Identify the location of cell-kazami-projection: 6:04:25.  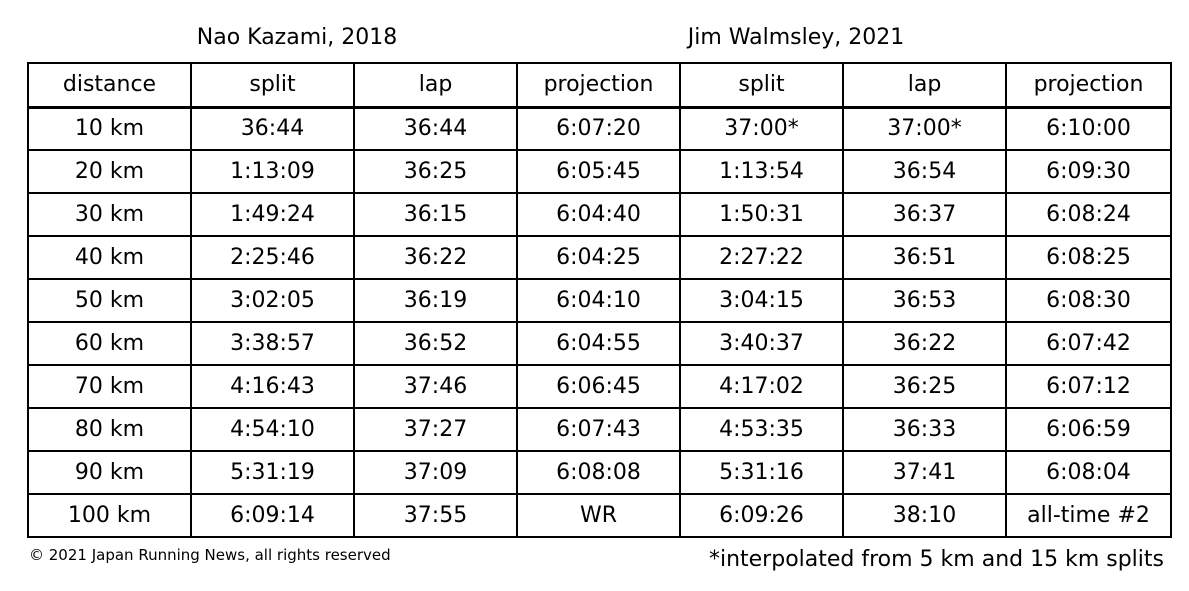
(598, 257).